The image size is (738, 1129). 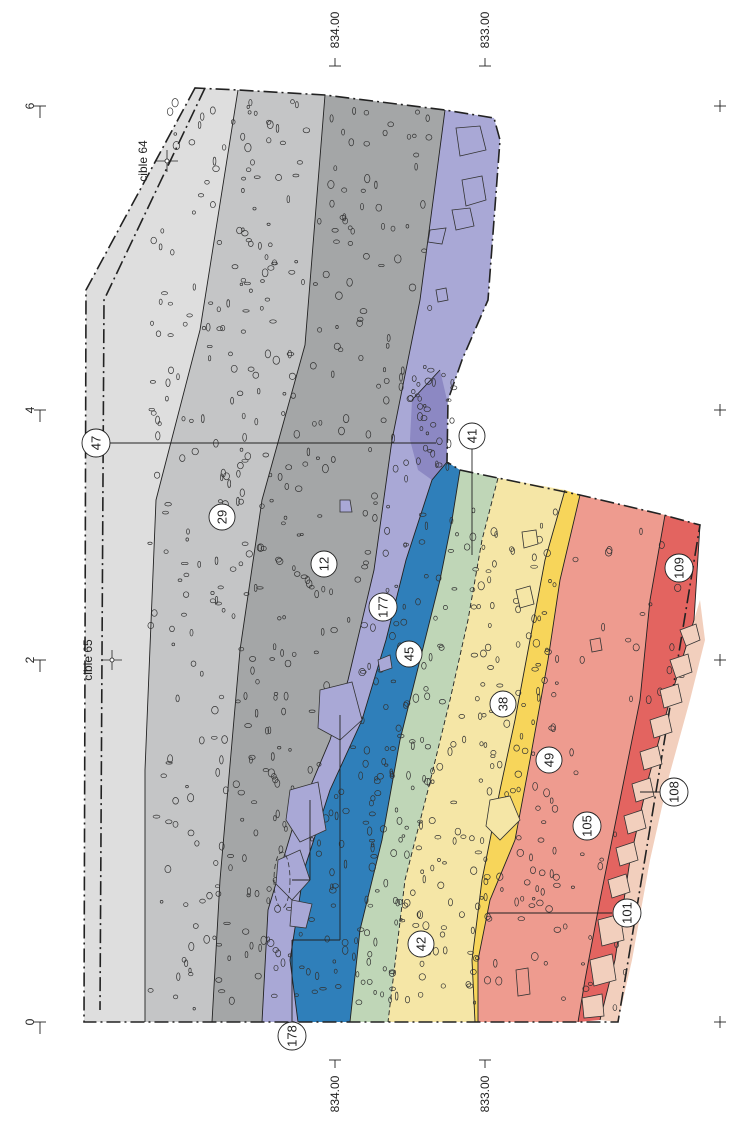 What do you see at coordinates (409, 654) in the screenshot?
I see `svg-text: 45` at bounding box center [409, 654].